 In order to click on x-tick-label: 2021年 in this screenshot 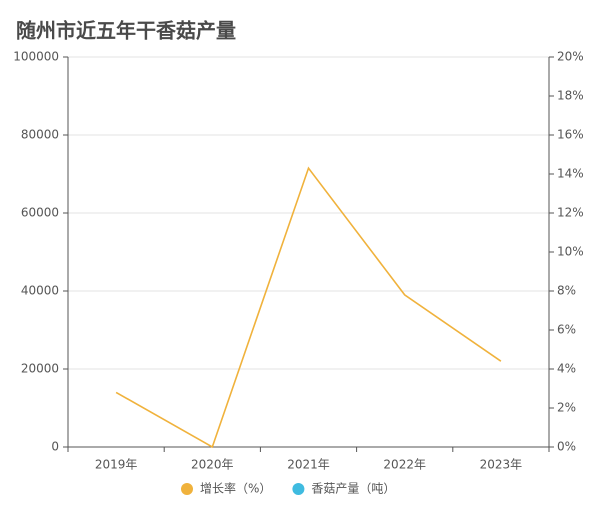, I will do `click(308, 465)`.